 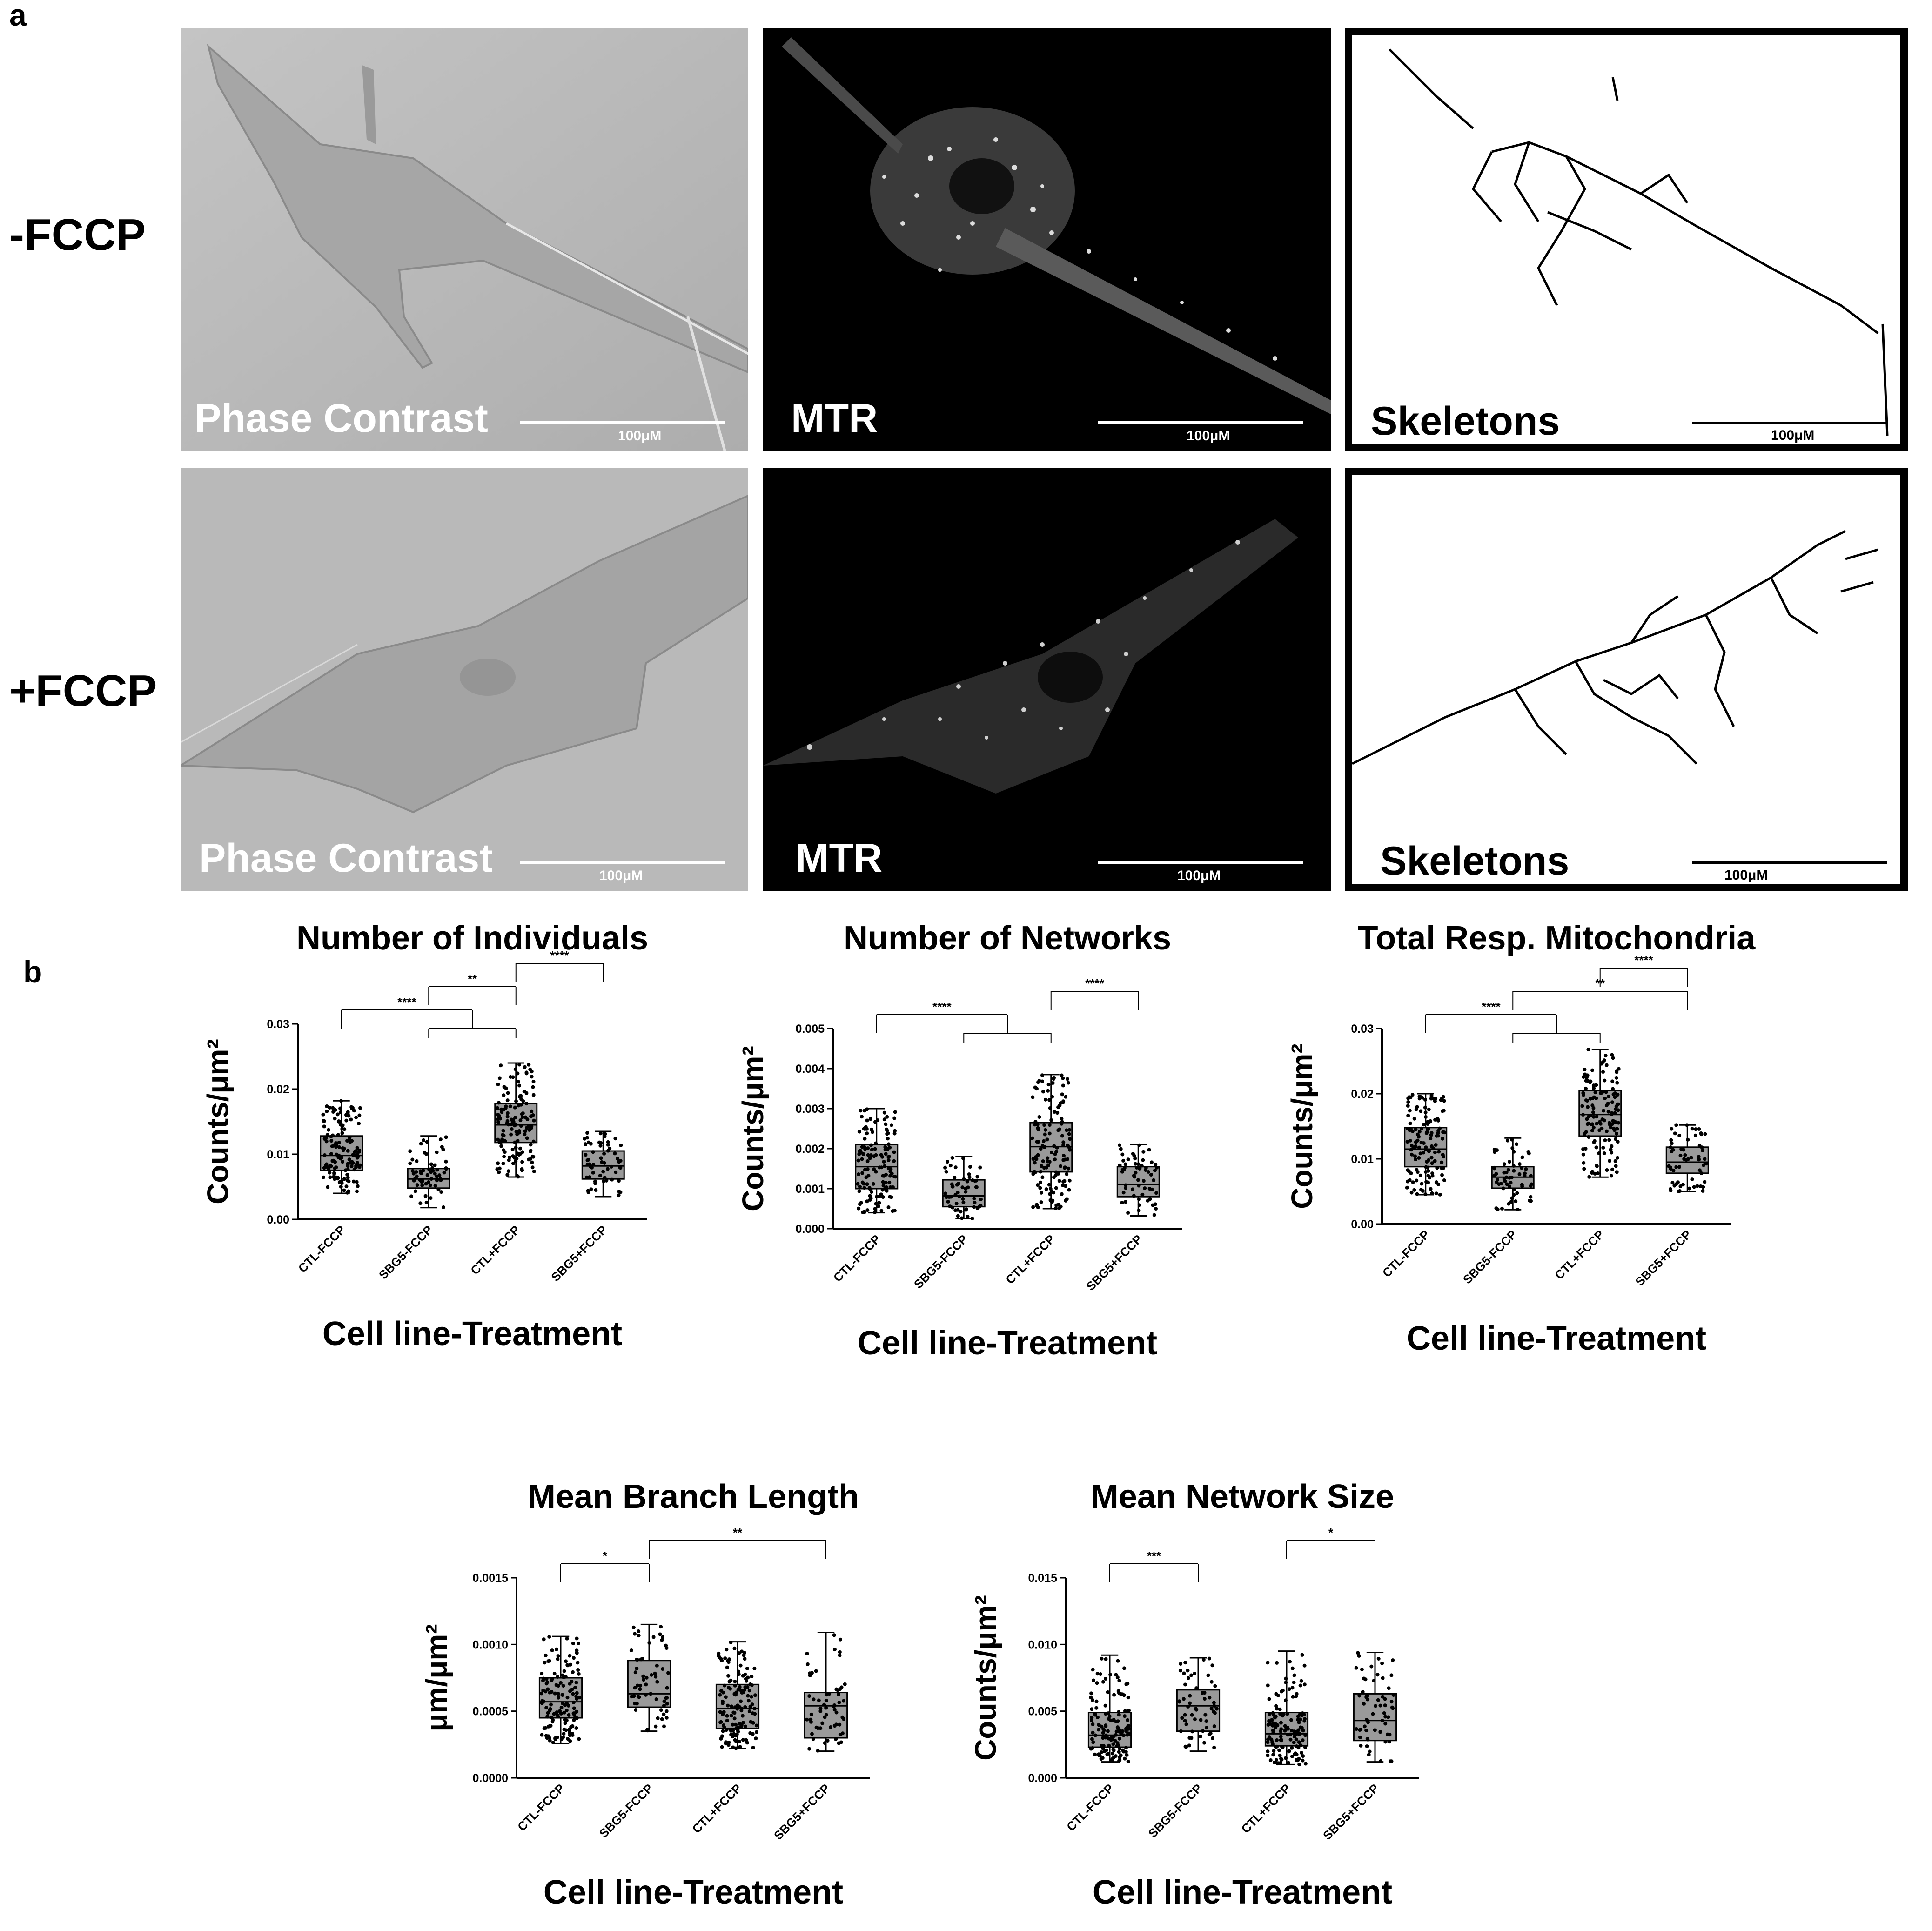 I want to click on row-label-minus-fccp: -FCCP, so click(x=77, y=235).